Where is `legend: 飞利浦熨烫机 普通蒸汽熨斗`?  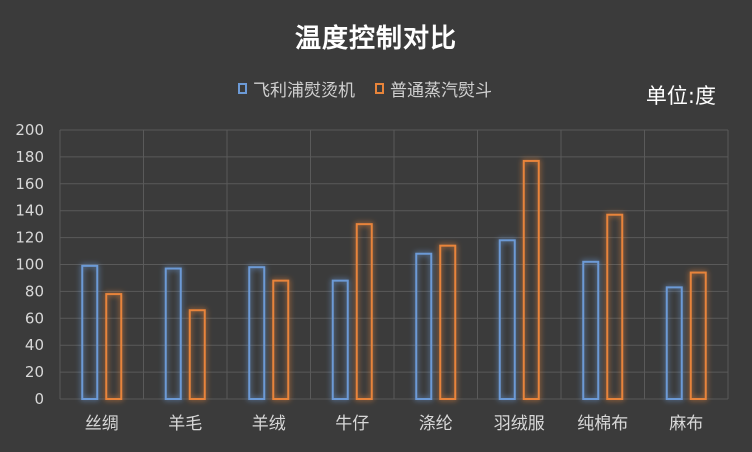 legend: 飞利浦熨烫机 普通蒸汽熨斗 is located at coordinates (375, 88).